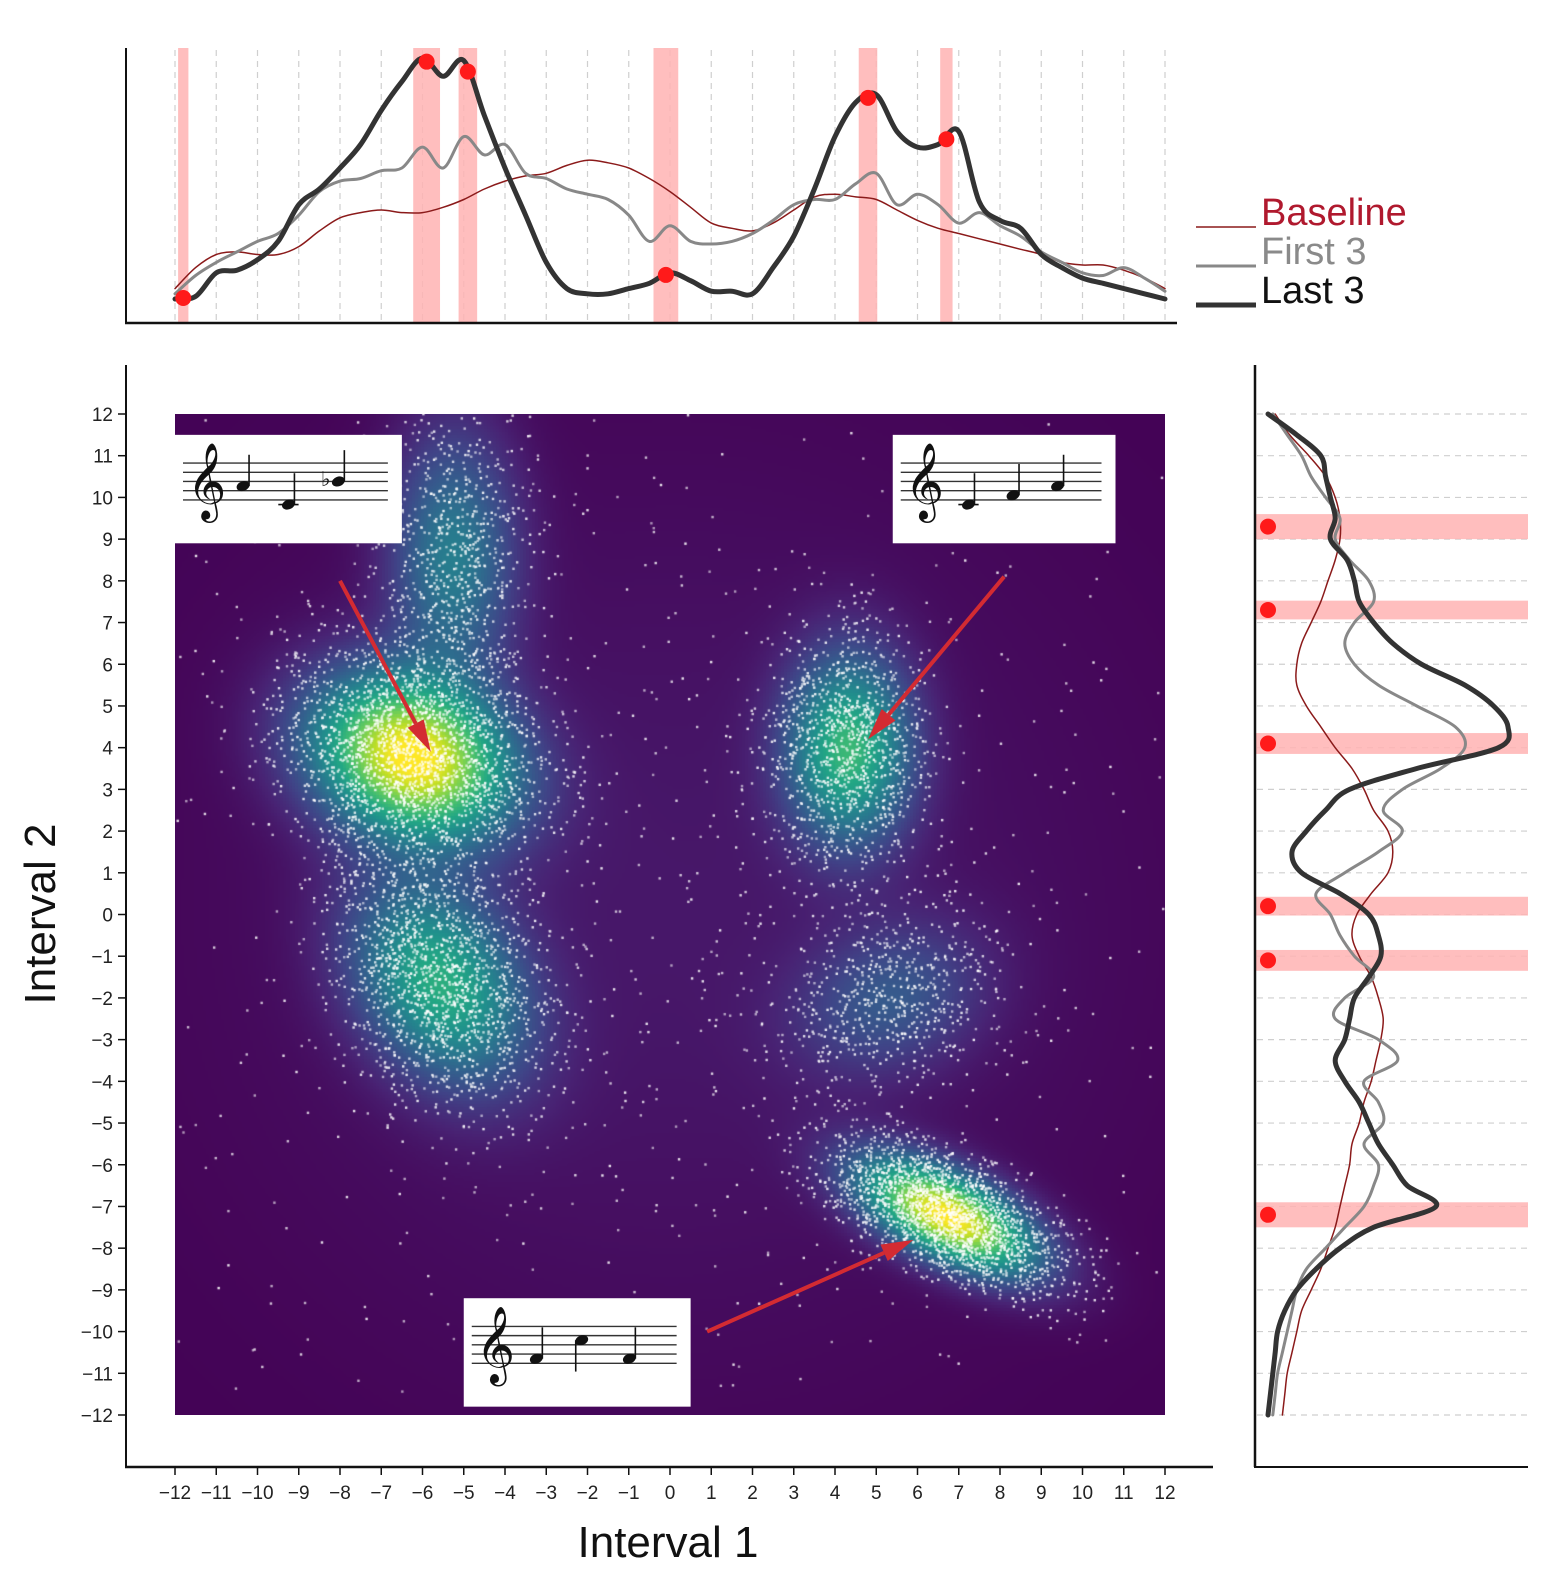 This screenshot has height=1575, width=1542. I want to click on y-tick-label: 5, so click(107, 707).